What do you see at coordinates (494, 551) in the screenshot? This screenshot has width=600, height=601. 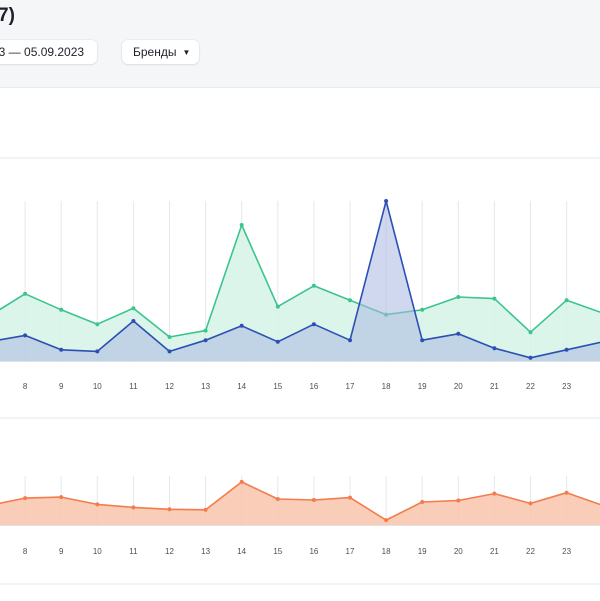 I see `chart-1-tick-21: 21` at bounding box center [494, 551].